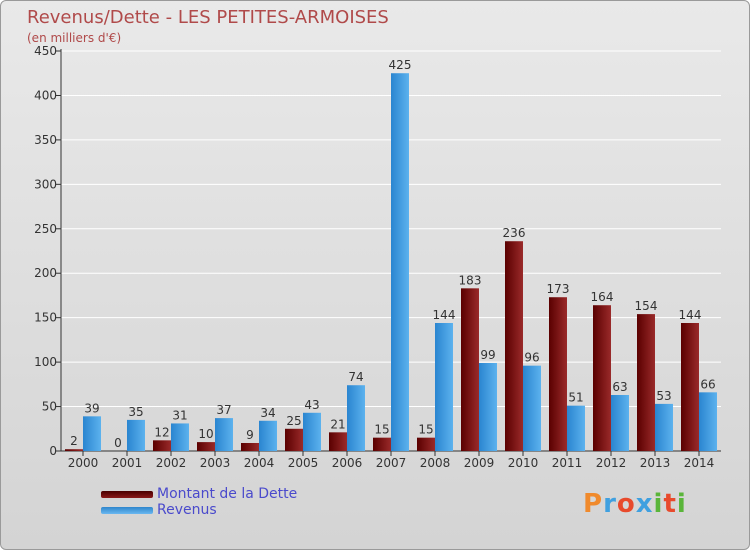 The width and height of the screenshot is (750, 550). I want to click on chart-title: Revenus/Dette - LES PETITES-ARMOISES, so click(208, 17).